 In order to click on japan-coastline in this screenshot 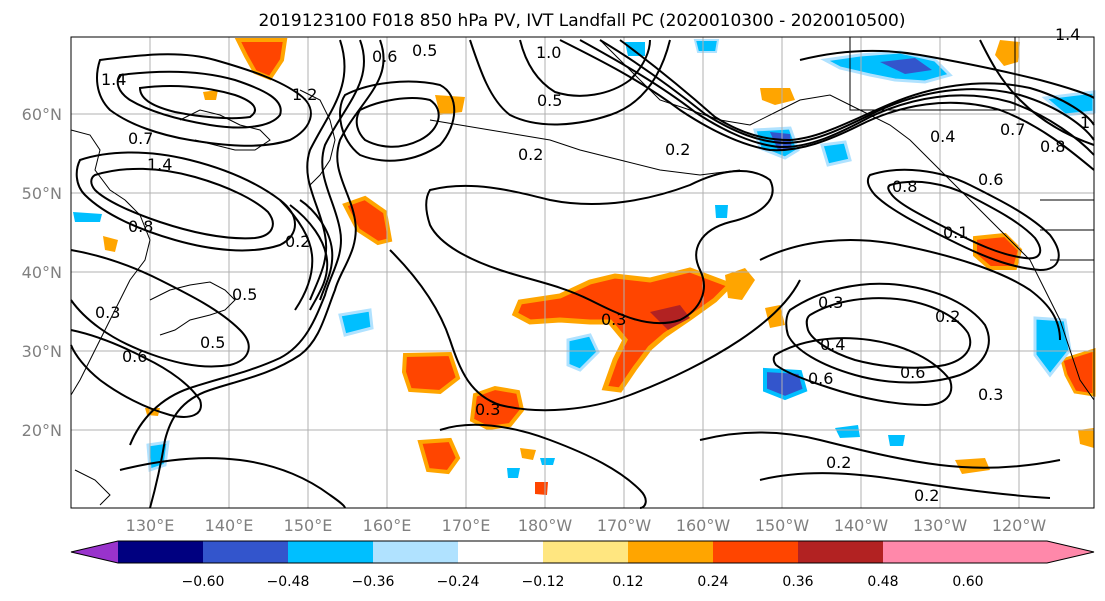, I will do `click(192, 308)`.